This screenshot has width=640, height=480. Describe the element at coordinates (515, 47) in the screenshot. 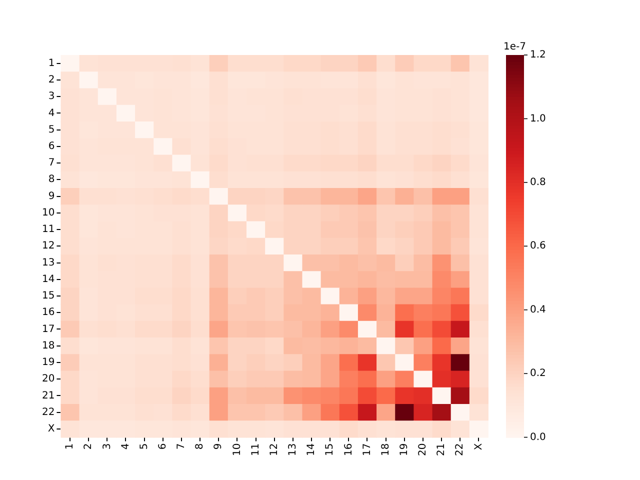

I see `text: 1e-7` at that location.